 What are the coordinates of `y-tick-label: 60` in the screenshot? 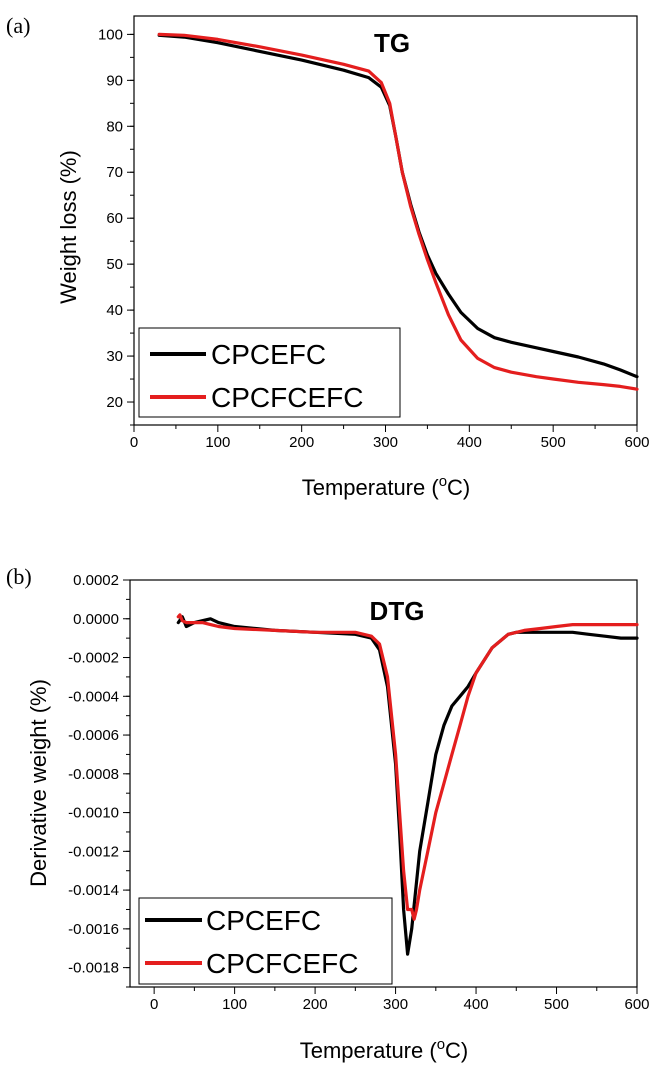 It's located at (114, 218).